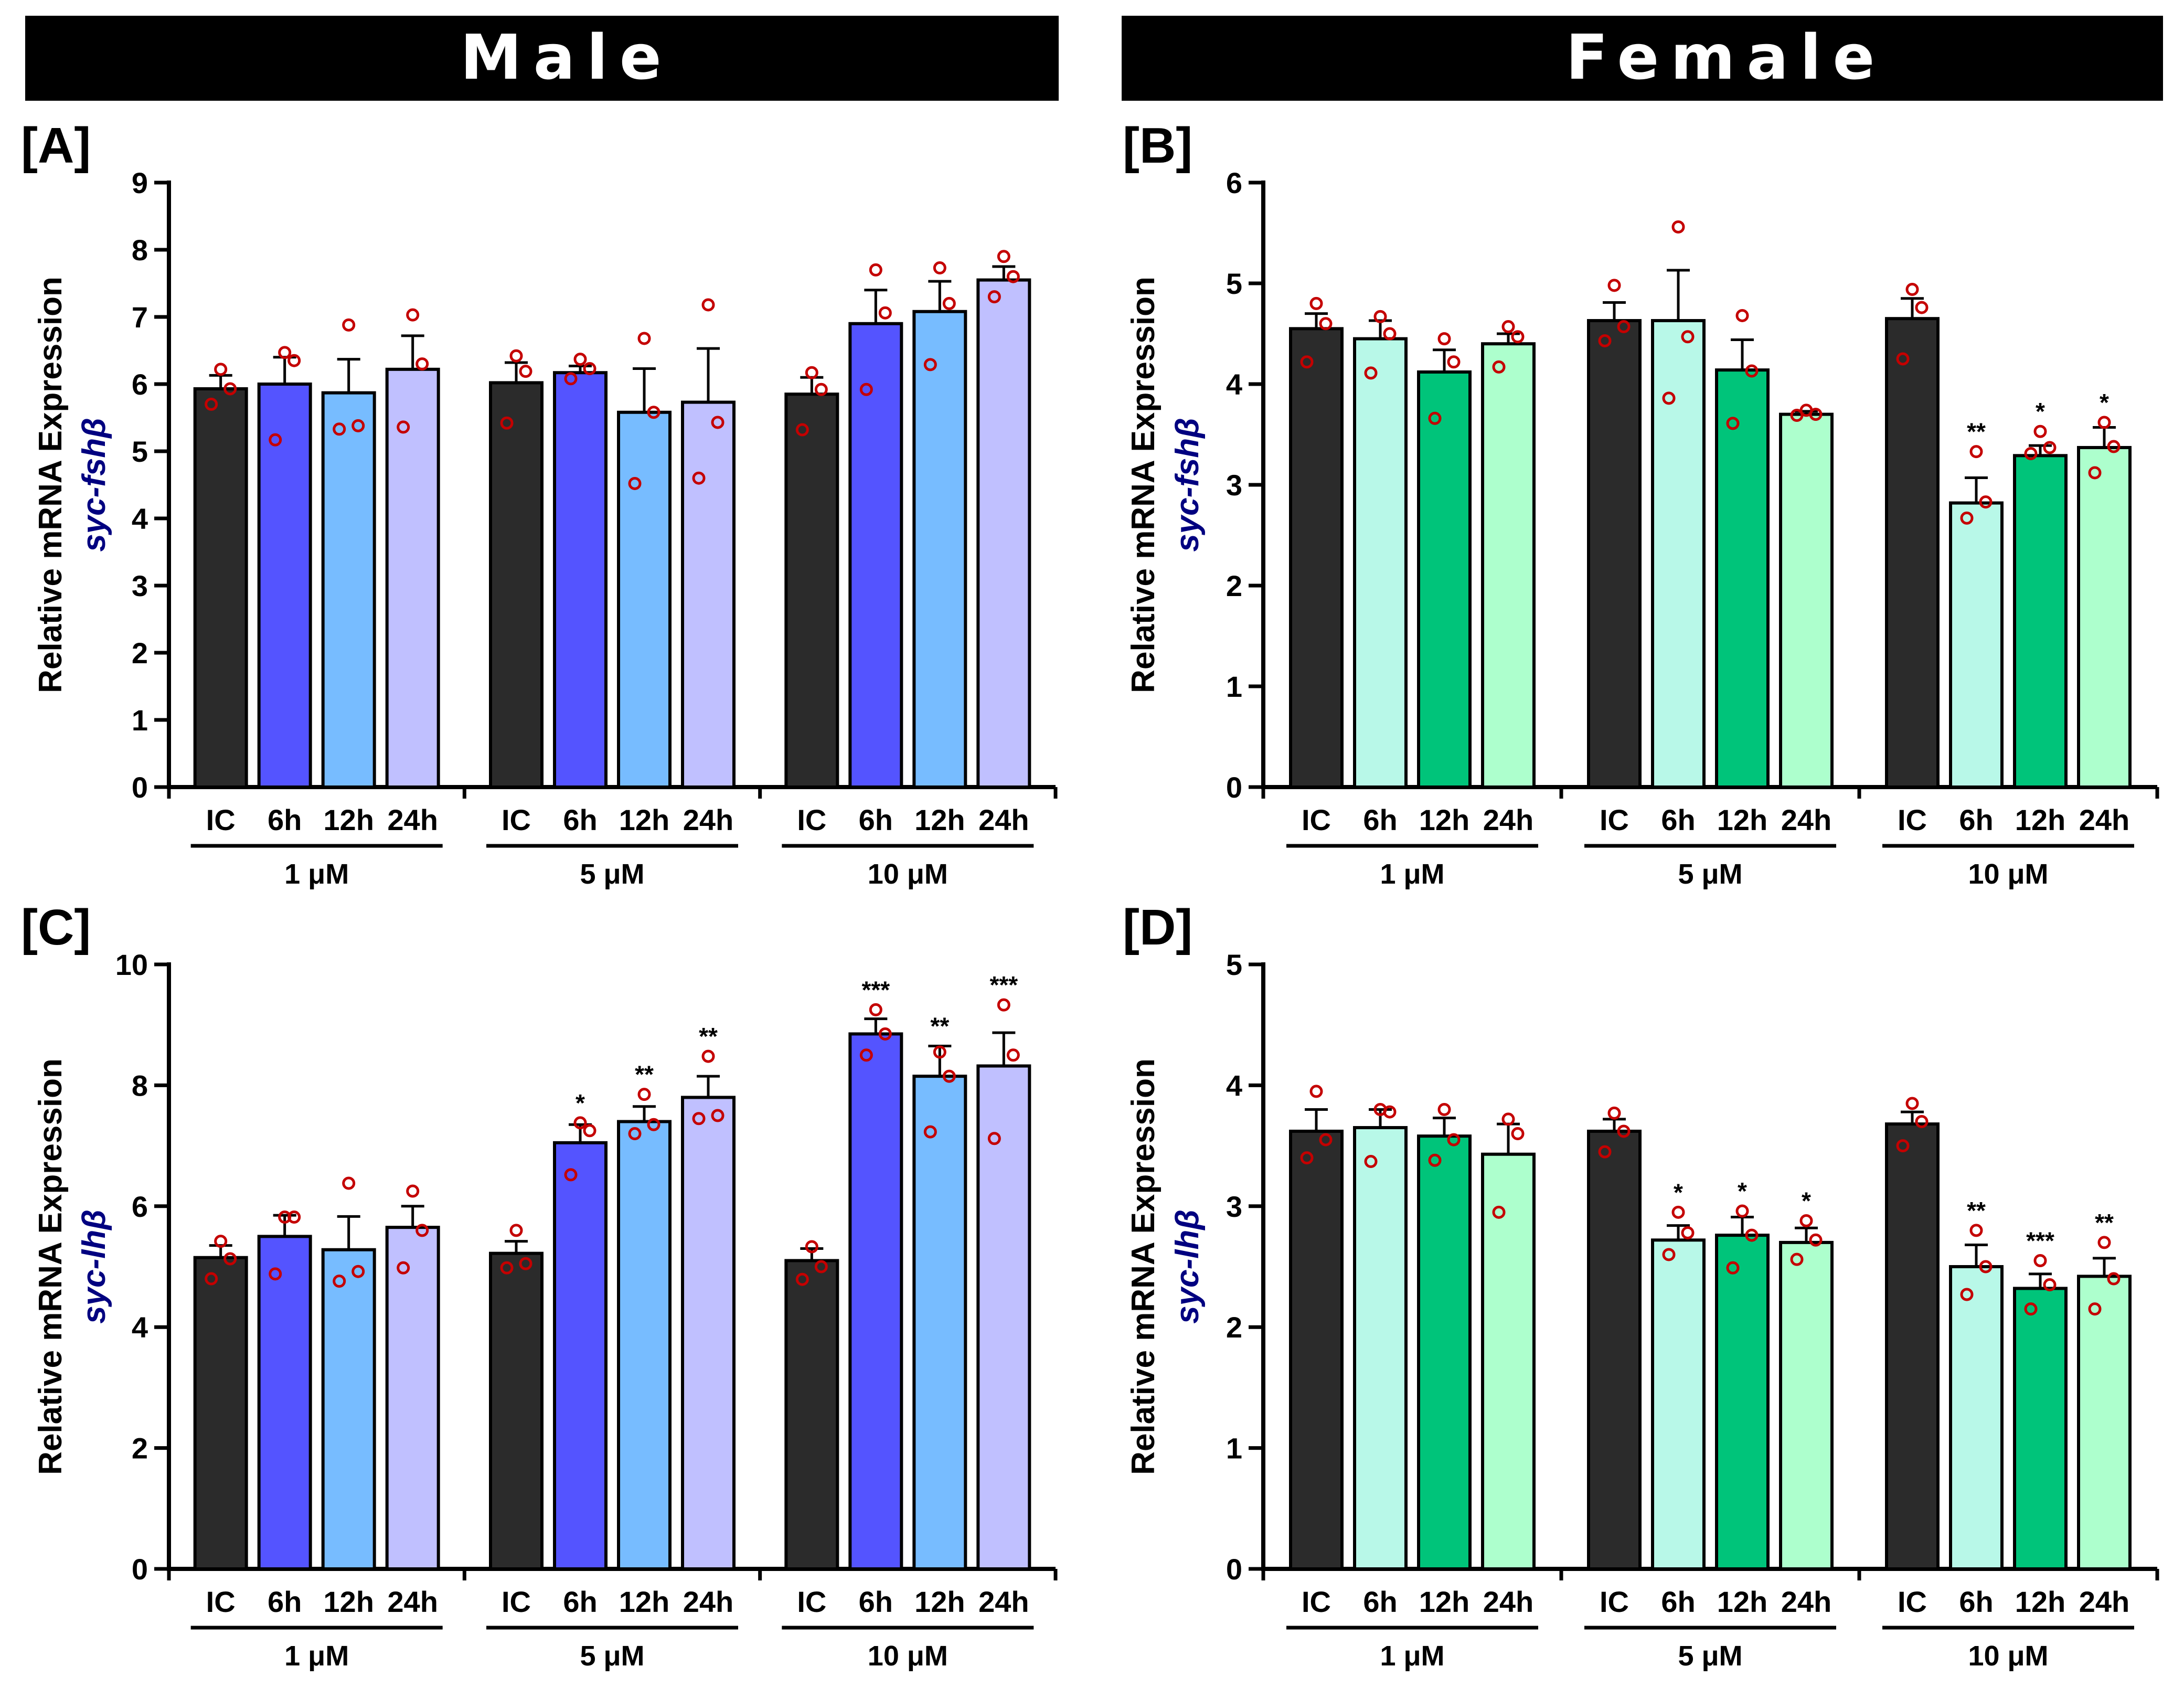  I want to click on y-tick-label: 7, so click(140, 317).